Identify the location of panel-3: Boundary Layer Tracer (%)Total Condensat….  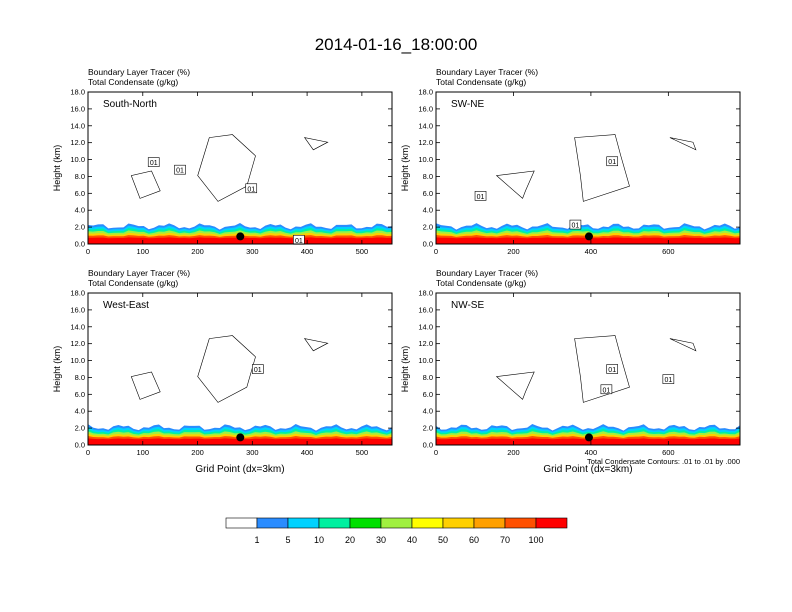
(222, 371).